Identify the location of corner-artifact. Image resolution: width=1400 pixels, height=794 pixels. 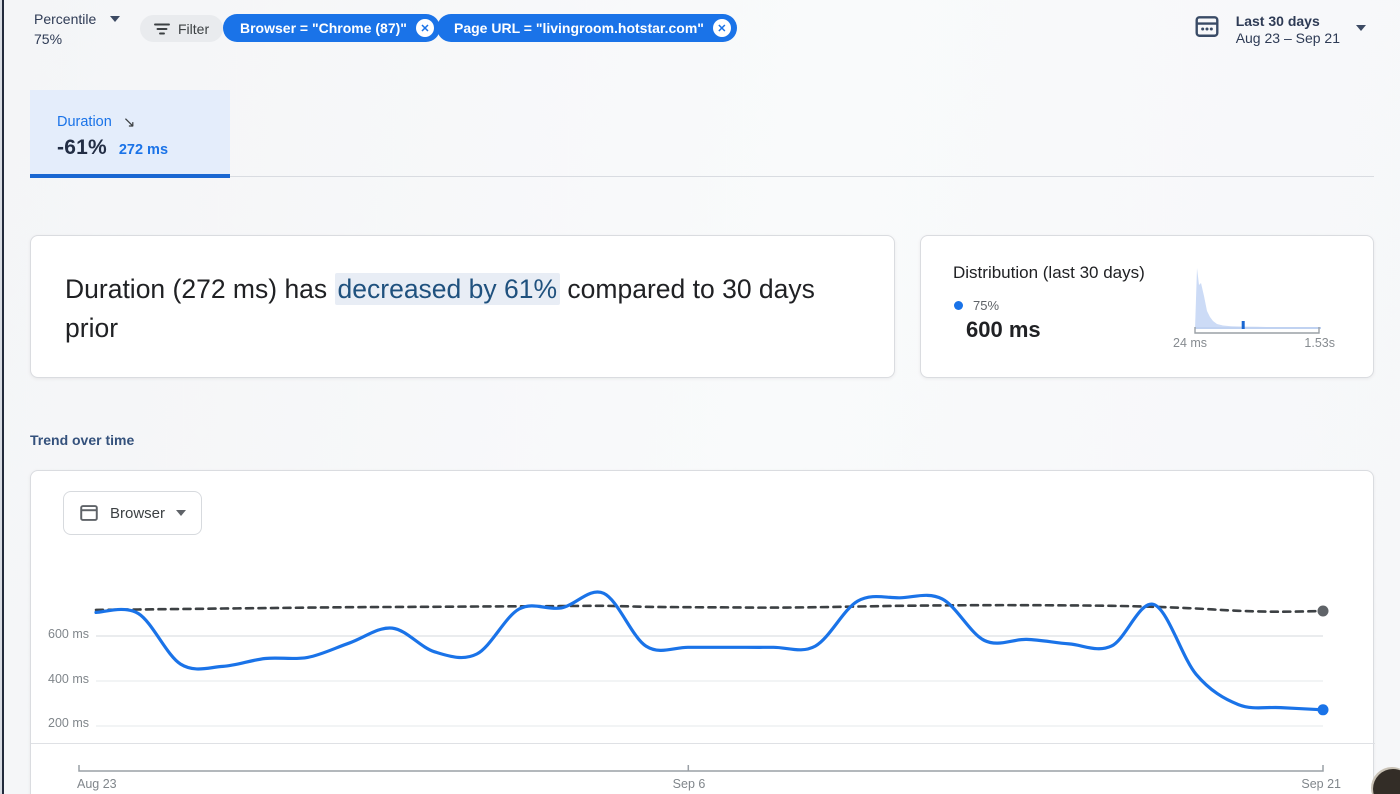
(1386, 781).